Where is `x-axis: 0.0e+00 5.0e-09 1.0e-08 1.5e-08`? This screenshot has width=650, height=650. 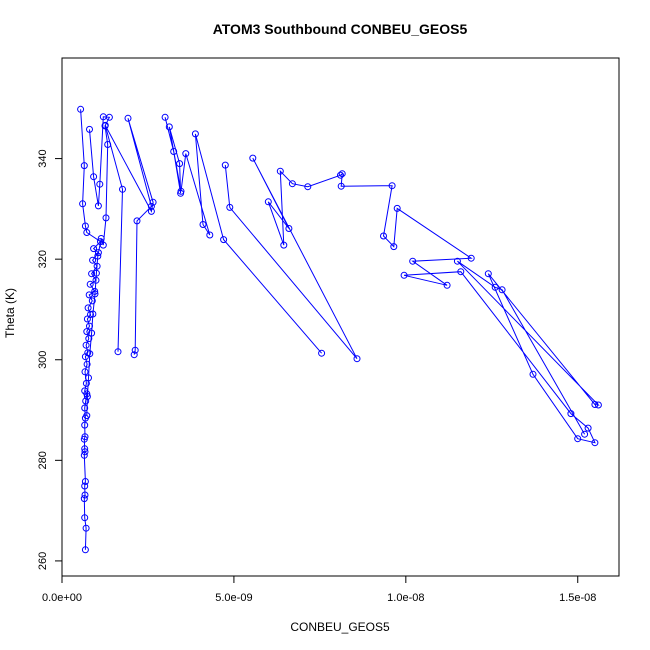
x-axis: 0.0e+00 5.0e-09 1.0e-08 1.5e-08 is located at coordinates (319, 589).